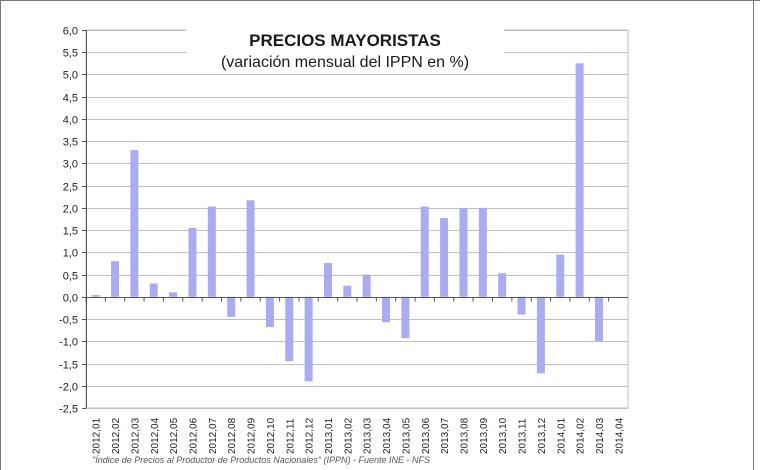  Describe the element at coordinates (70, 232) in the screenshot. I see `y-tick-label: 1,5` at that location.